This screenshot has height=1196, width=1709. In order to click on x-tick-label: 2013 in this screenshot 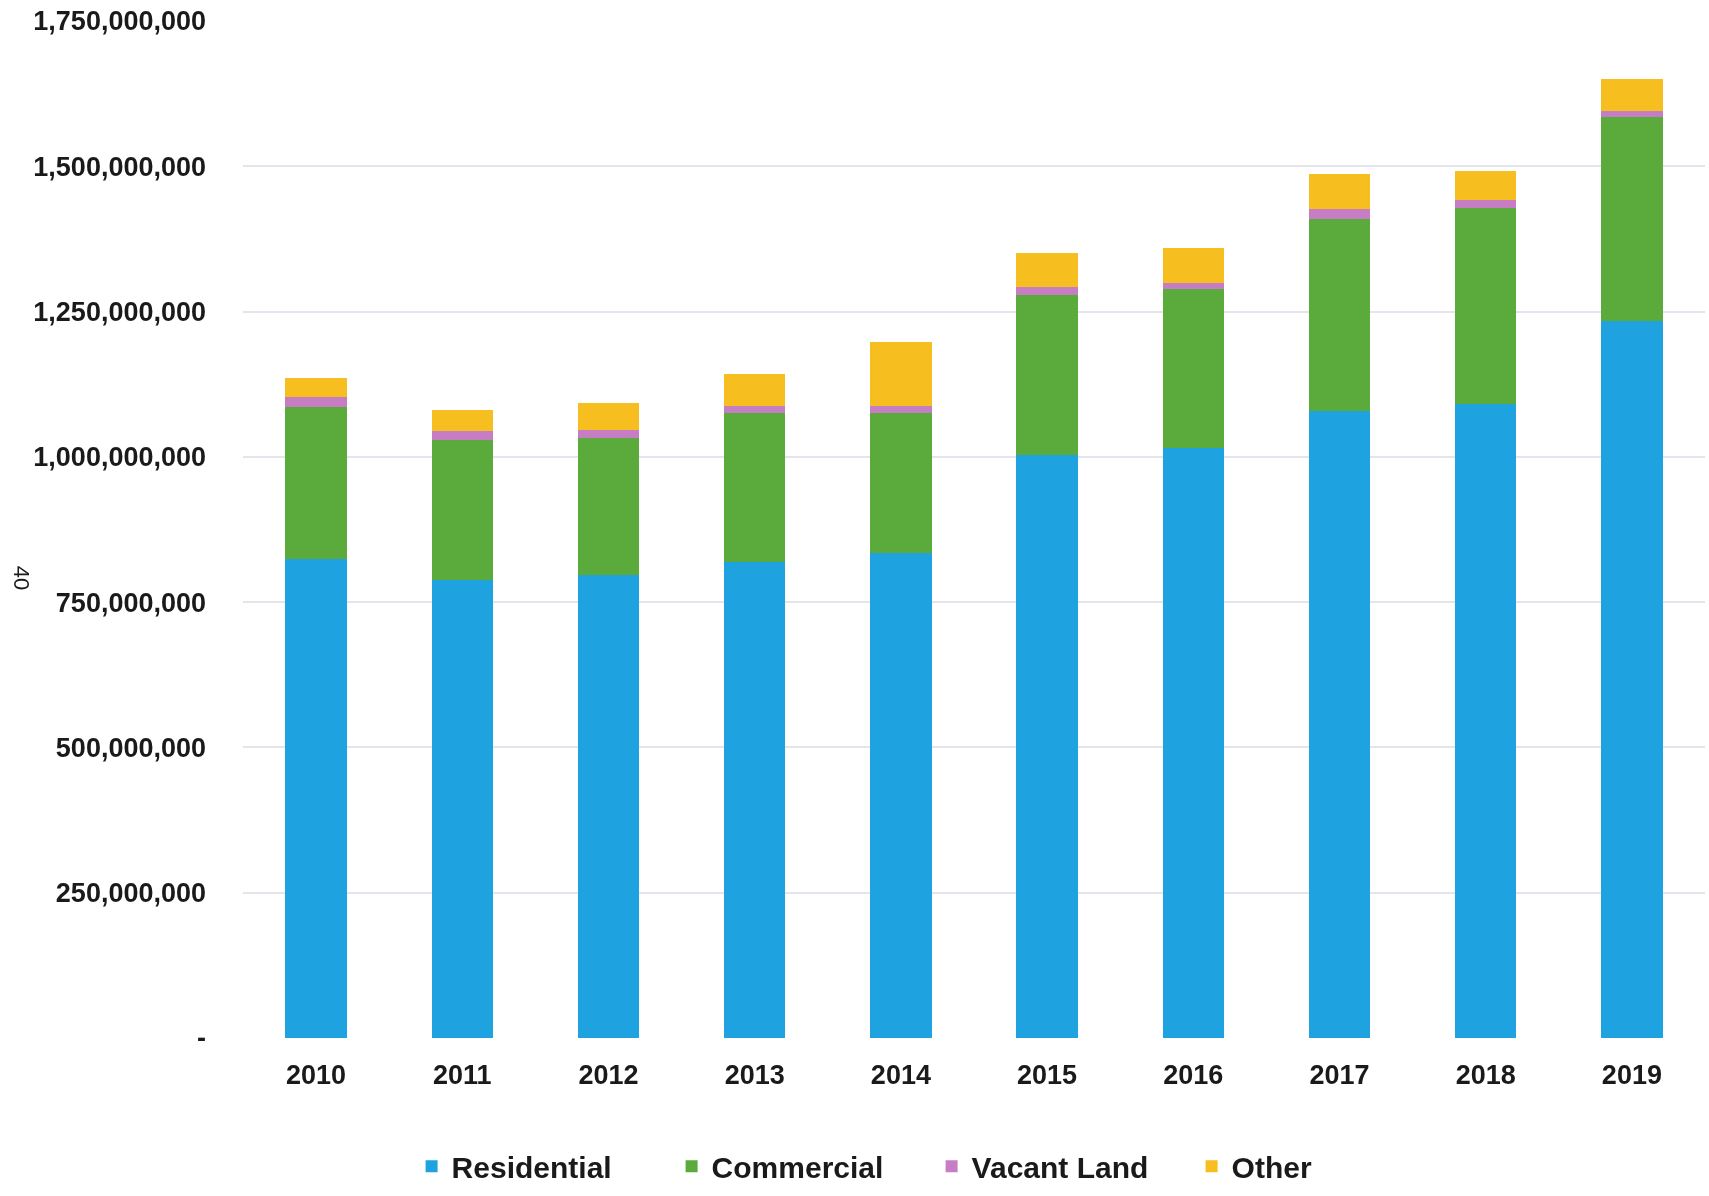, I will do `click(754, 1075)`.